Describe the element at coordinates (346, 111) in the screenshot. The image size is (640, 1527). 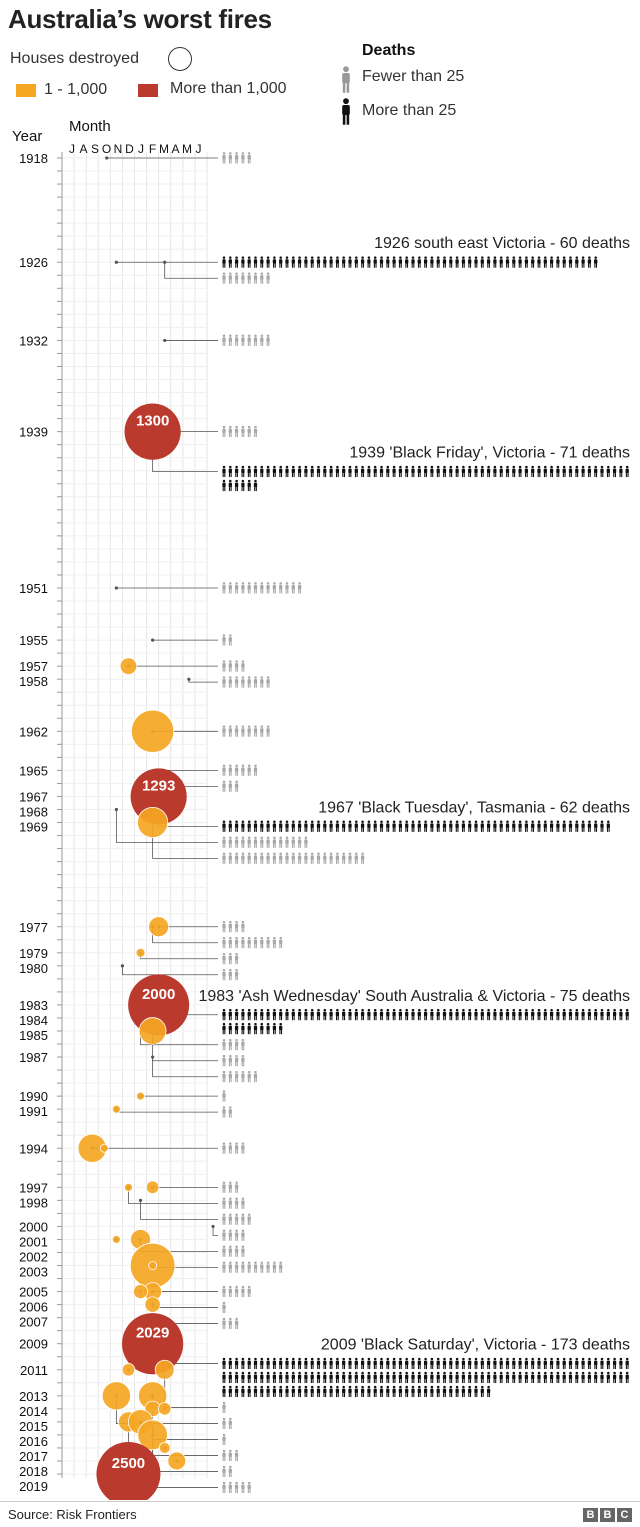
I see `person-black-icon` at that location.